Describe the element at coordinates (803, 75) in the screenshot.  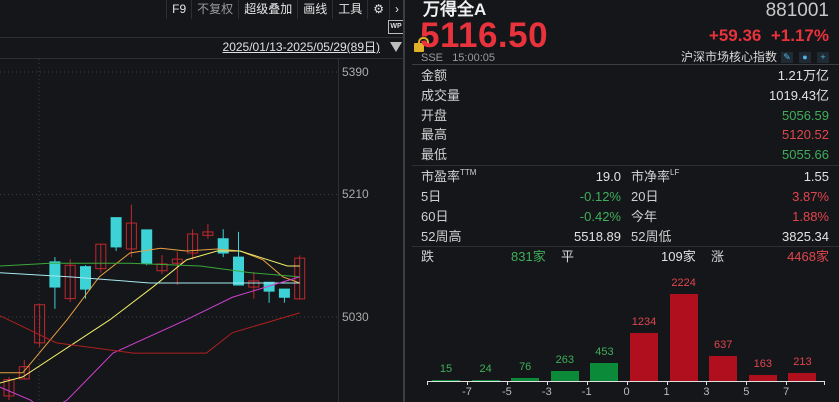
I see `row-value: 1.21万亿` at that location.